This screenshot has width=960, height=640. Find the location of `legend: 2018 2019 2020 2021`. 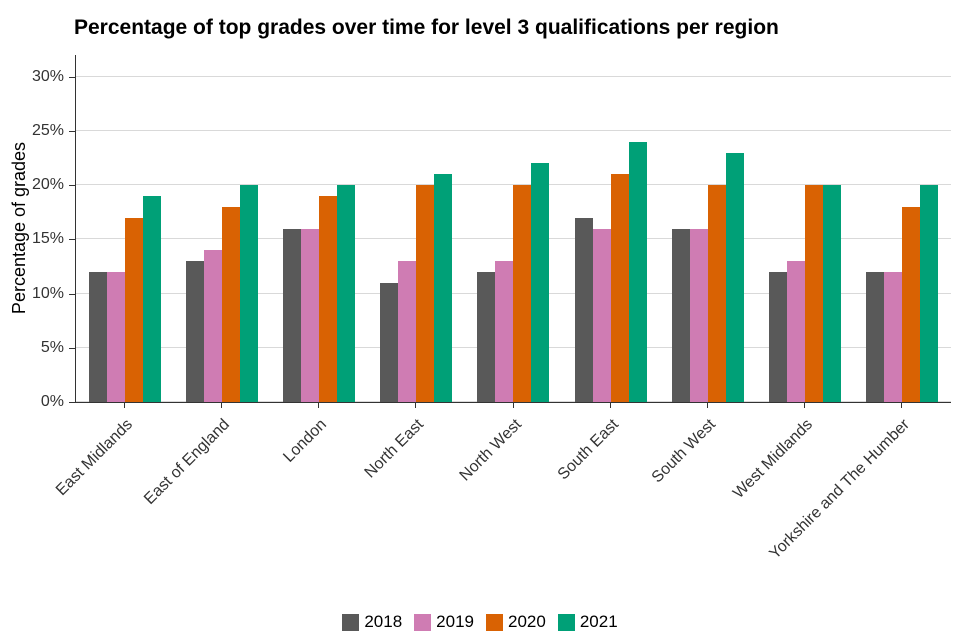

legend: 2018 2019 2020 2021 is located at coordinates (480, 622).